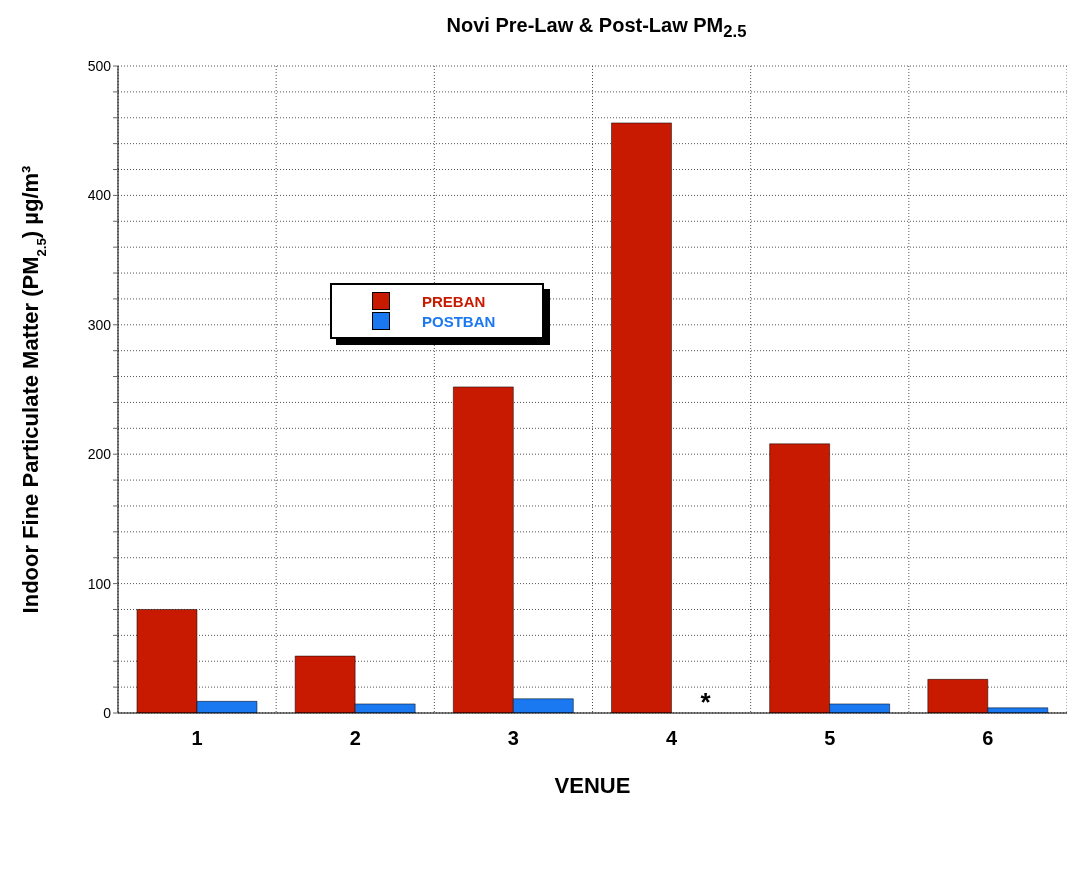 The width and height of the screenshot is (1067, 869). I want to click on x-tick-label: 6, so click(988, 738).